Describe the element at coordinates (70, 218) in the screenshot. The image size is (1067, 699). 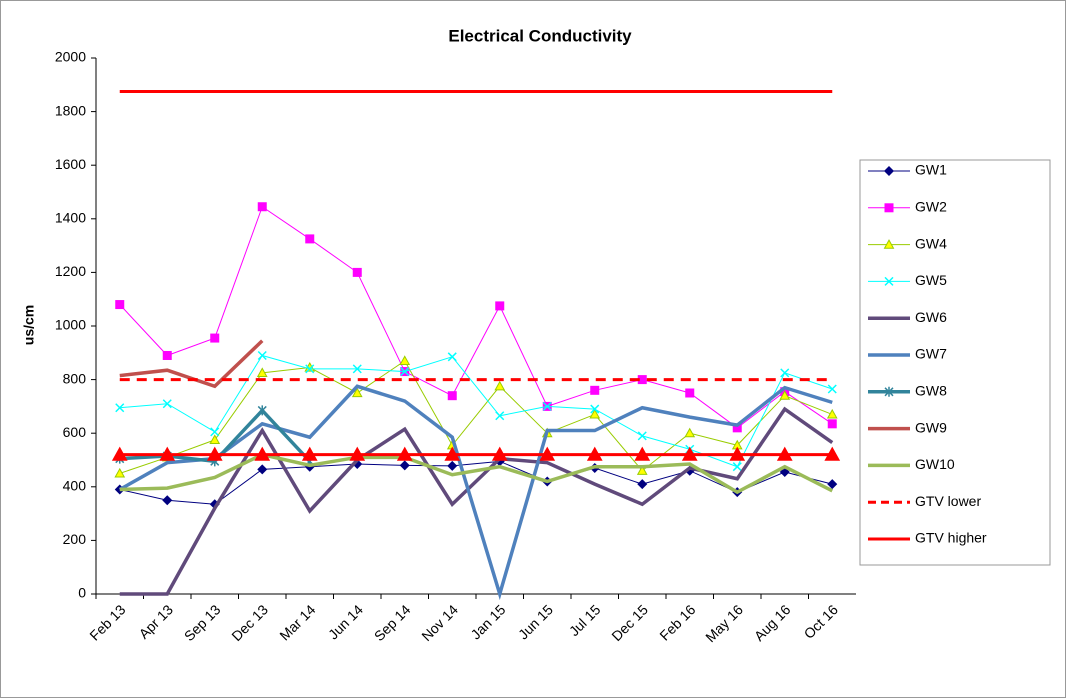
I see `y-tick-label: 1400` at that location.